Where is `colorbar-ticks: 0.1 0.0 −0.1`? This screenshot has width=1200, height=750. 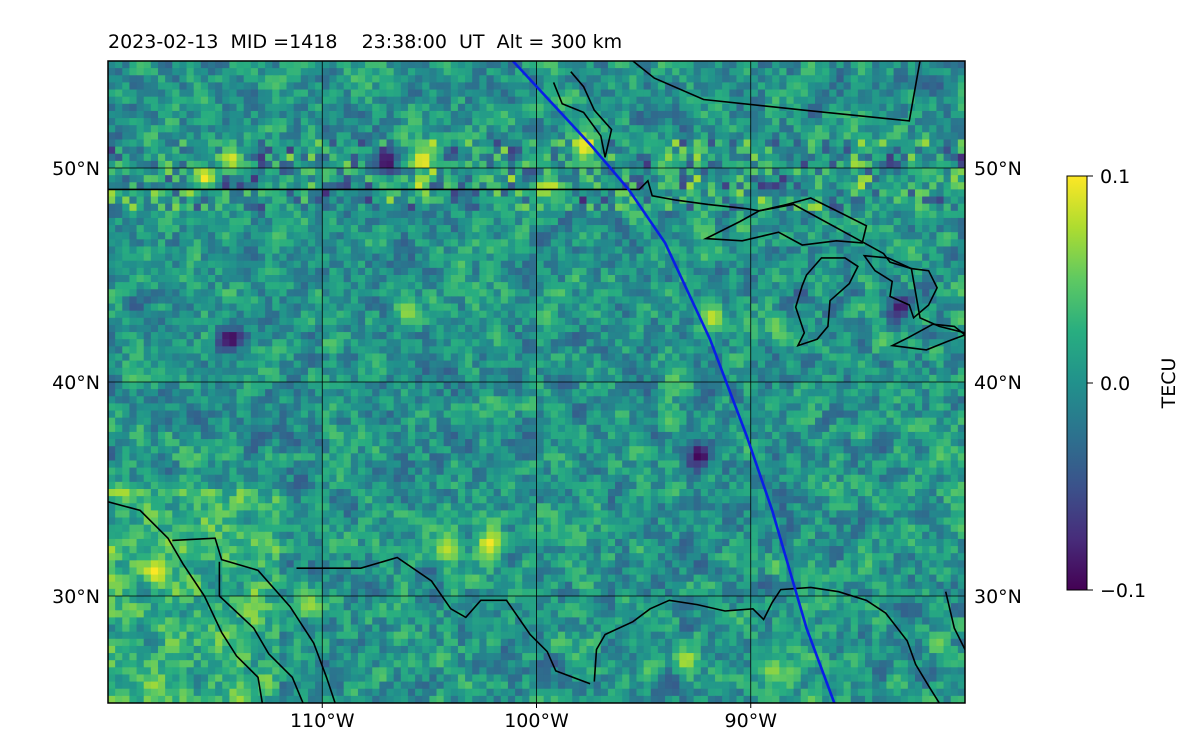
colorbar-ticks: 0.1 0.0 −0.1 is located at coordinates (1116, 384).